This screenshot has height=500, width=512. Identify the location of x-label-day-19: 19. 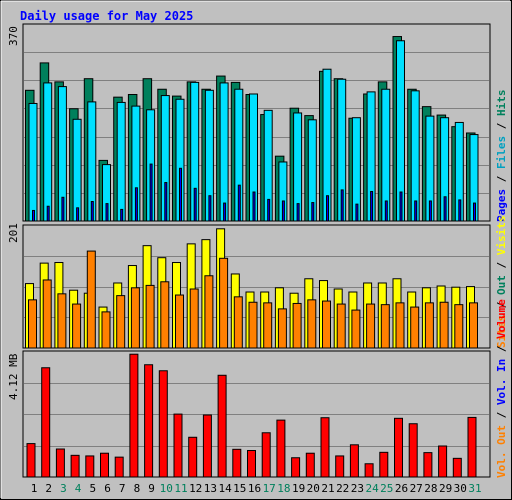
(298, 488).